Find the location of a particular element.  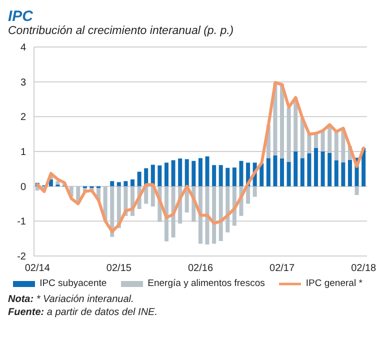

chart-title: IPC is located at coordinates (21, 16).